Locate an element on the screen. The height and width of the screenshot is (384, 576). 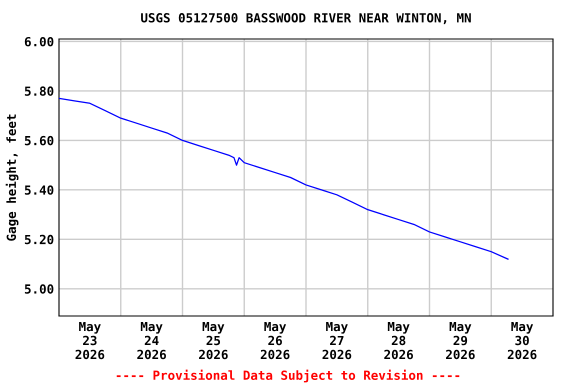
y-tick-label: 5.20 is located at coordinates (39, 239).